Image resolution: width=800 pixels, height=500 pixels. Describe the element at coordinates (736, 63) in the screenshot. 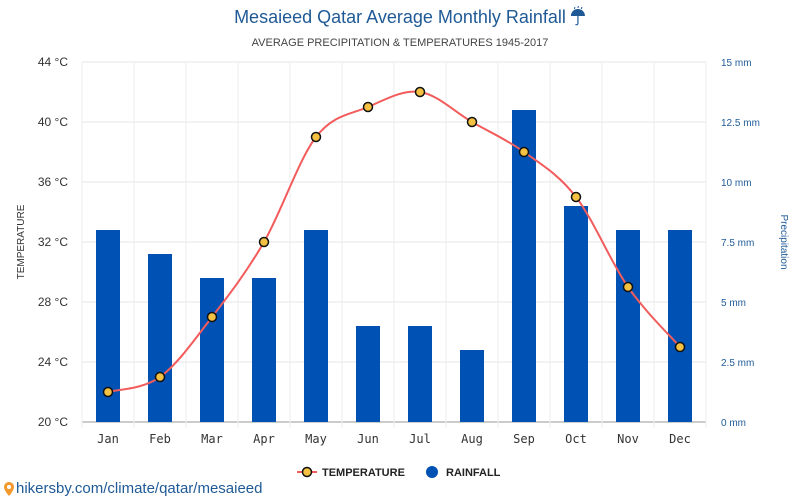

I see `right-tick-label: 15 mm` at that location.